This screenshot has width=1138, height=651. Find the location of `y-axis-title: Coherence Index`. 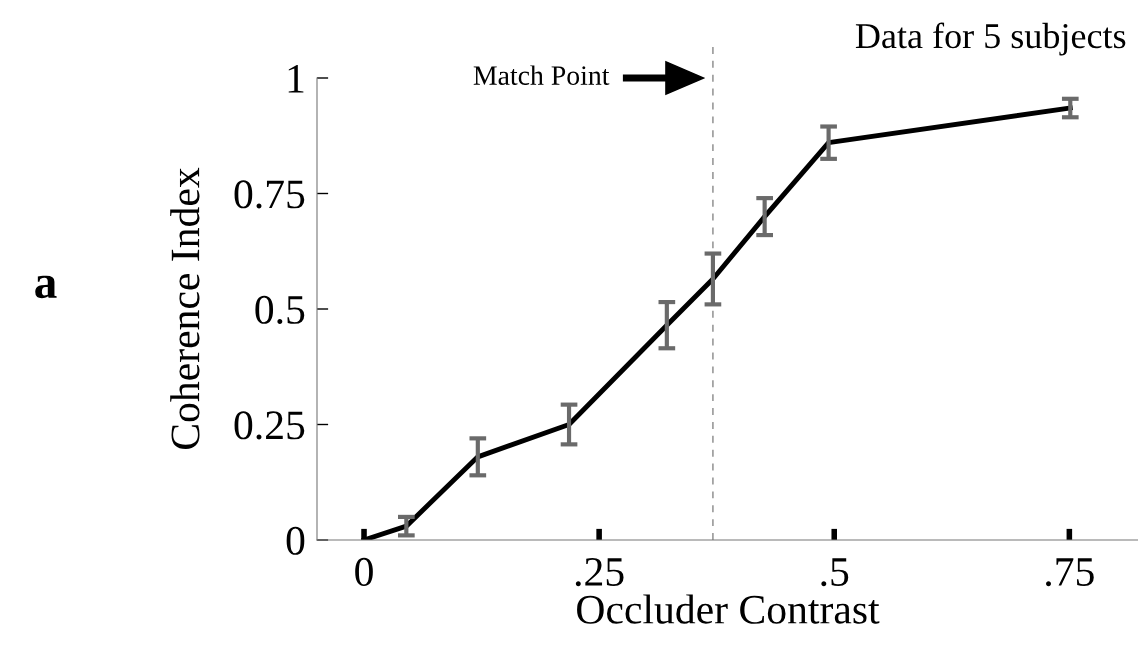

y-axis-title: Coherence Index is located at coordinates (185, 308).